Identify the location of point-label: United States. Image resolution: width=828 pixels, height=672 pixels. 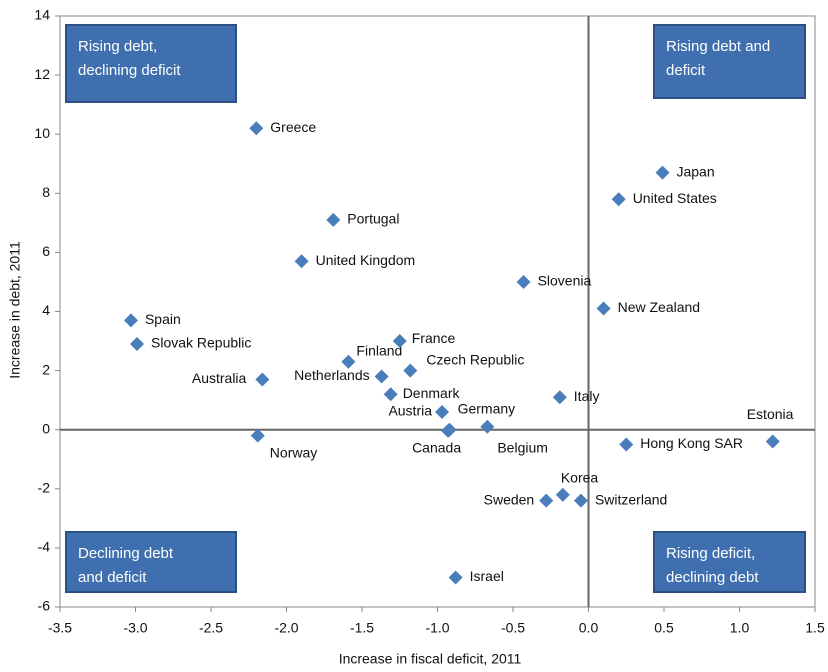
(675, 198).